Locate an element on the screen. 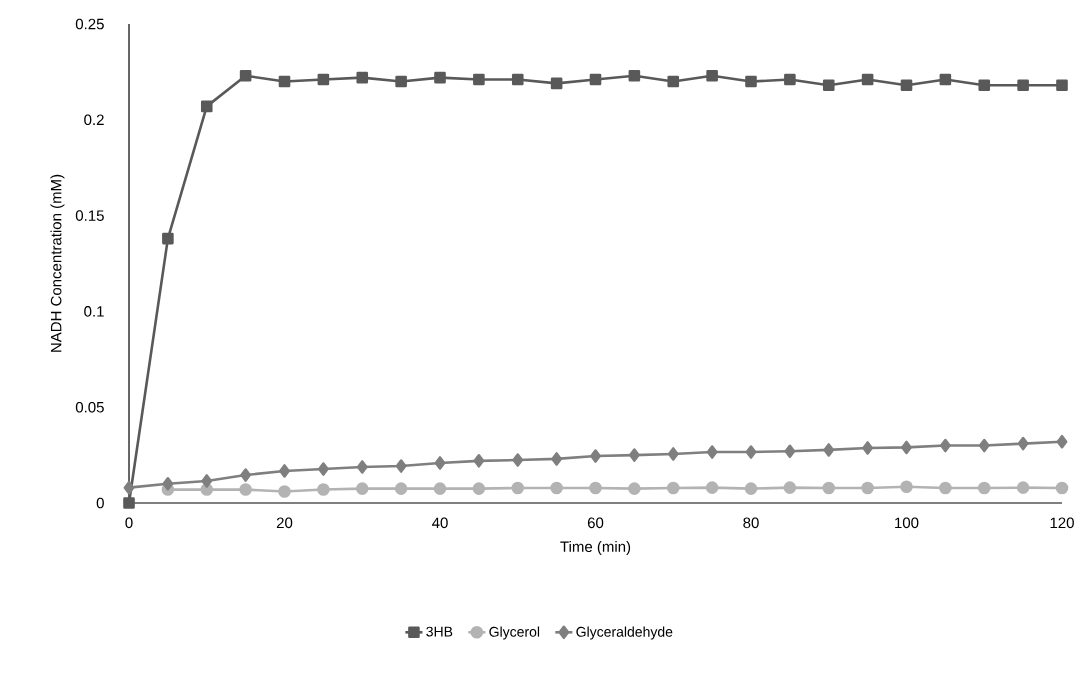 This screenshot has height=680, width=1088. y-tick-label: 0.25 is located at coordinates (89, 24).